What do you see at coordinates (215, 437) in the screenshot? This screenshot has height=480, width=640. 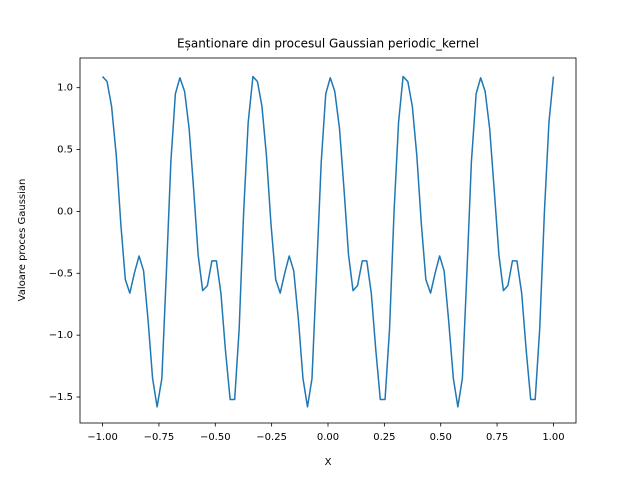 I see `x-tick-label: −0.50` at bounding box center [215, 437].